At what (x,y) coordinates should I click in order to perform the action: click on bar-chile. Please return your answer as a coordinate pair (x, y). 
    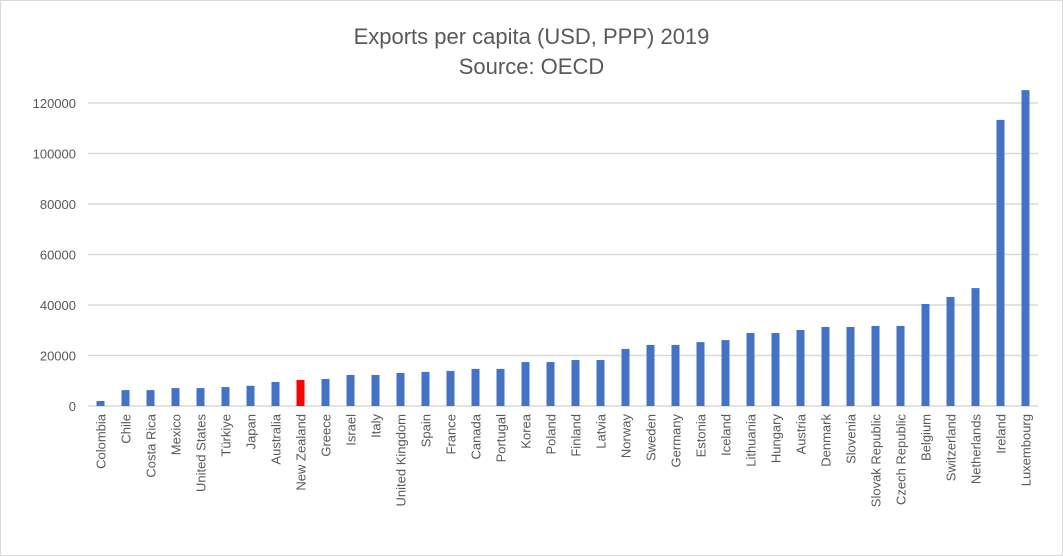
    Looking at the image, I should click on (125, 398).